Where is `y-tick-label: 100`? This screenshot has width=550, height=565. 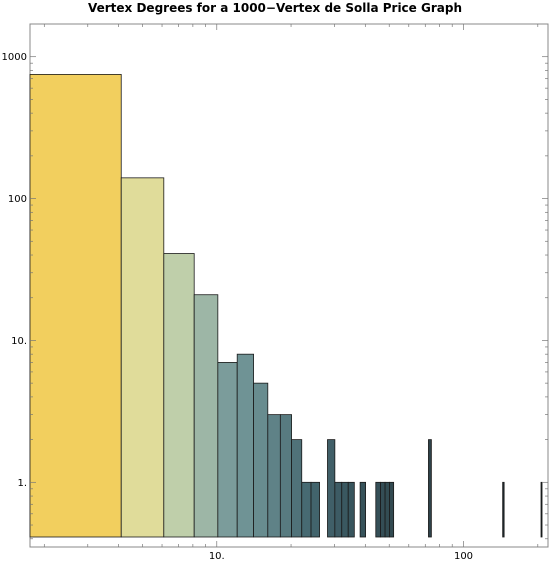
y-tick-label: 100 is located at coordinates (17, 199).